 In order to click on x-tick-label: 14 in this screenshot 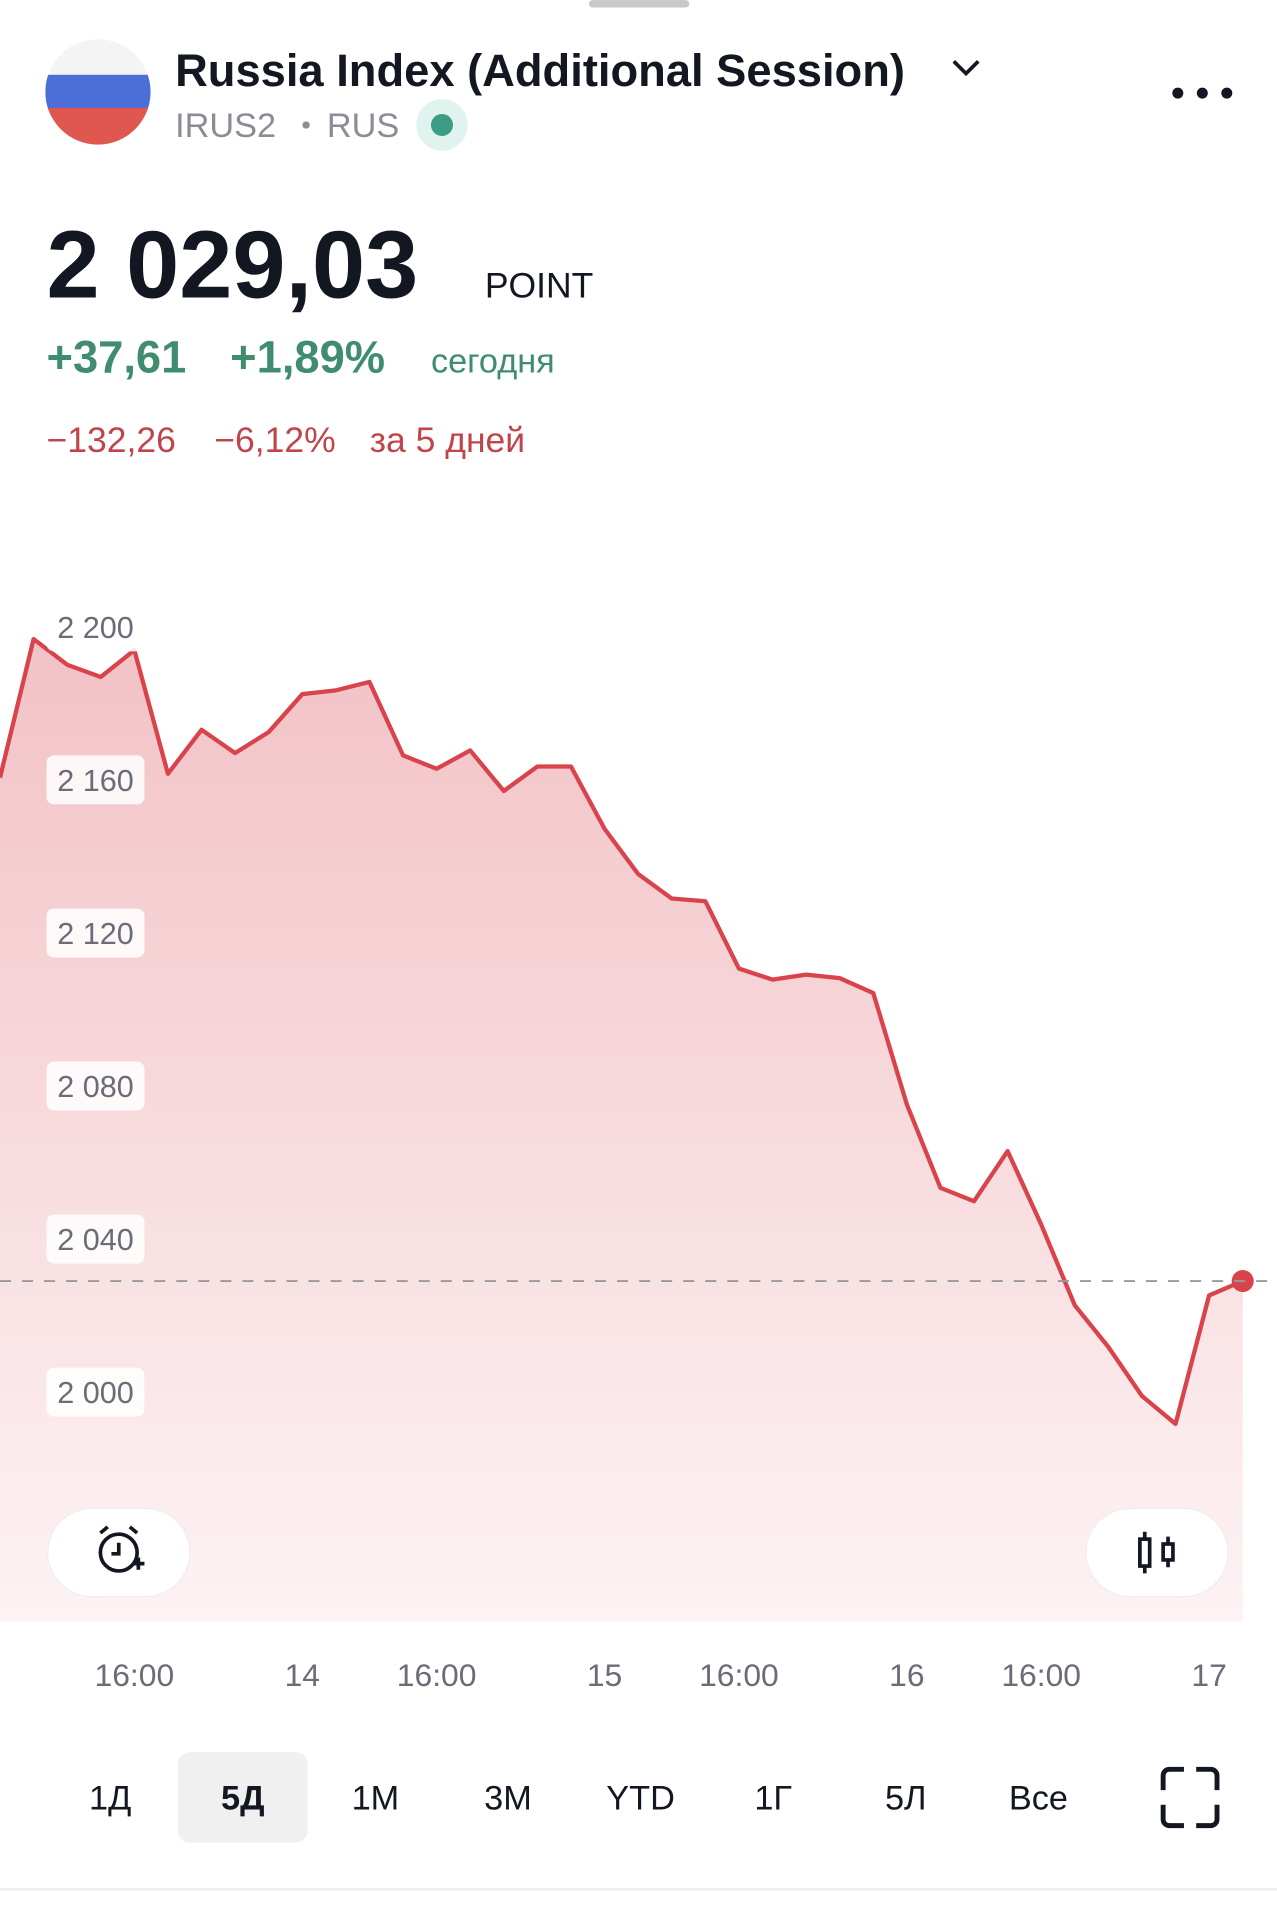, I will do `click(302, 1675)`.